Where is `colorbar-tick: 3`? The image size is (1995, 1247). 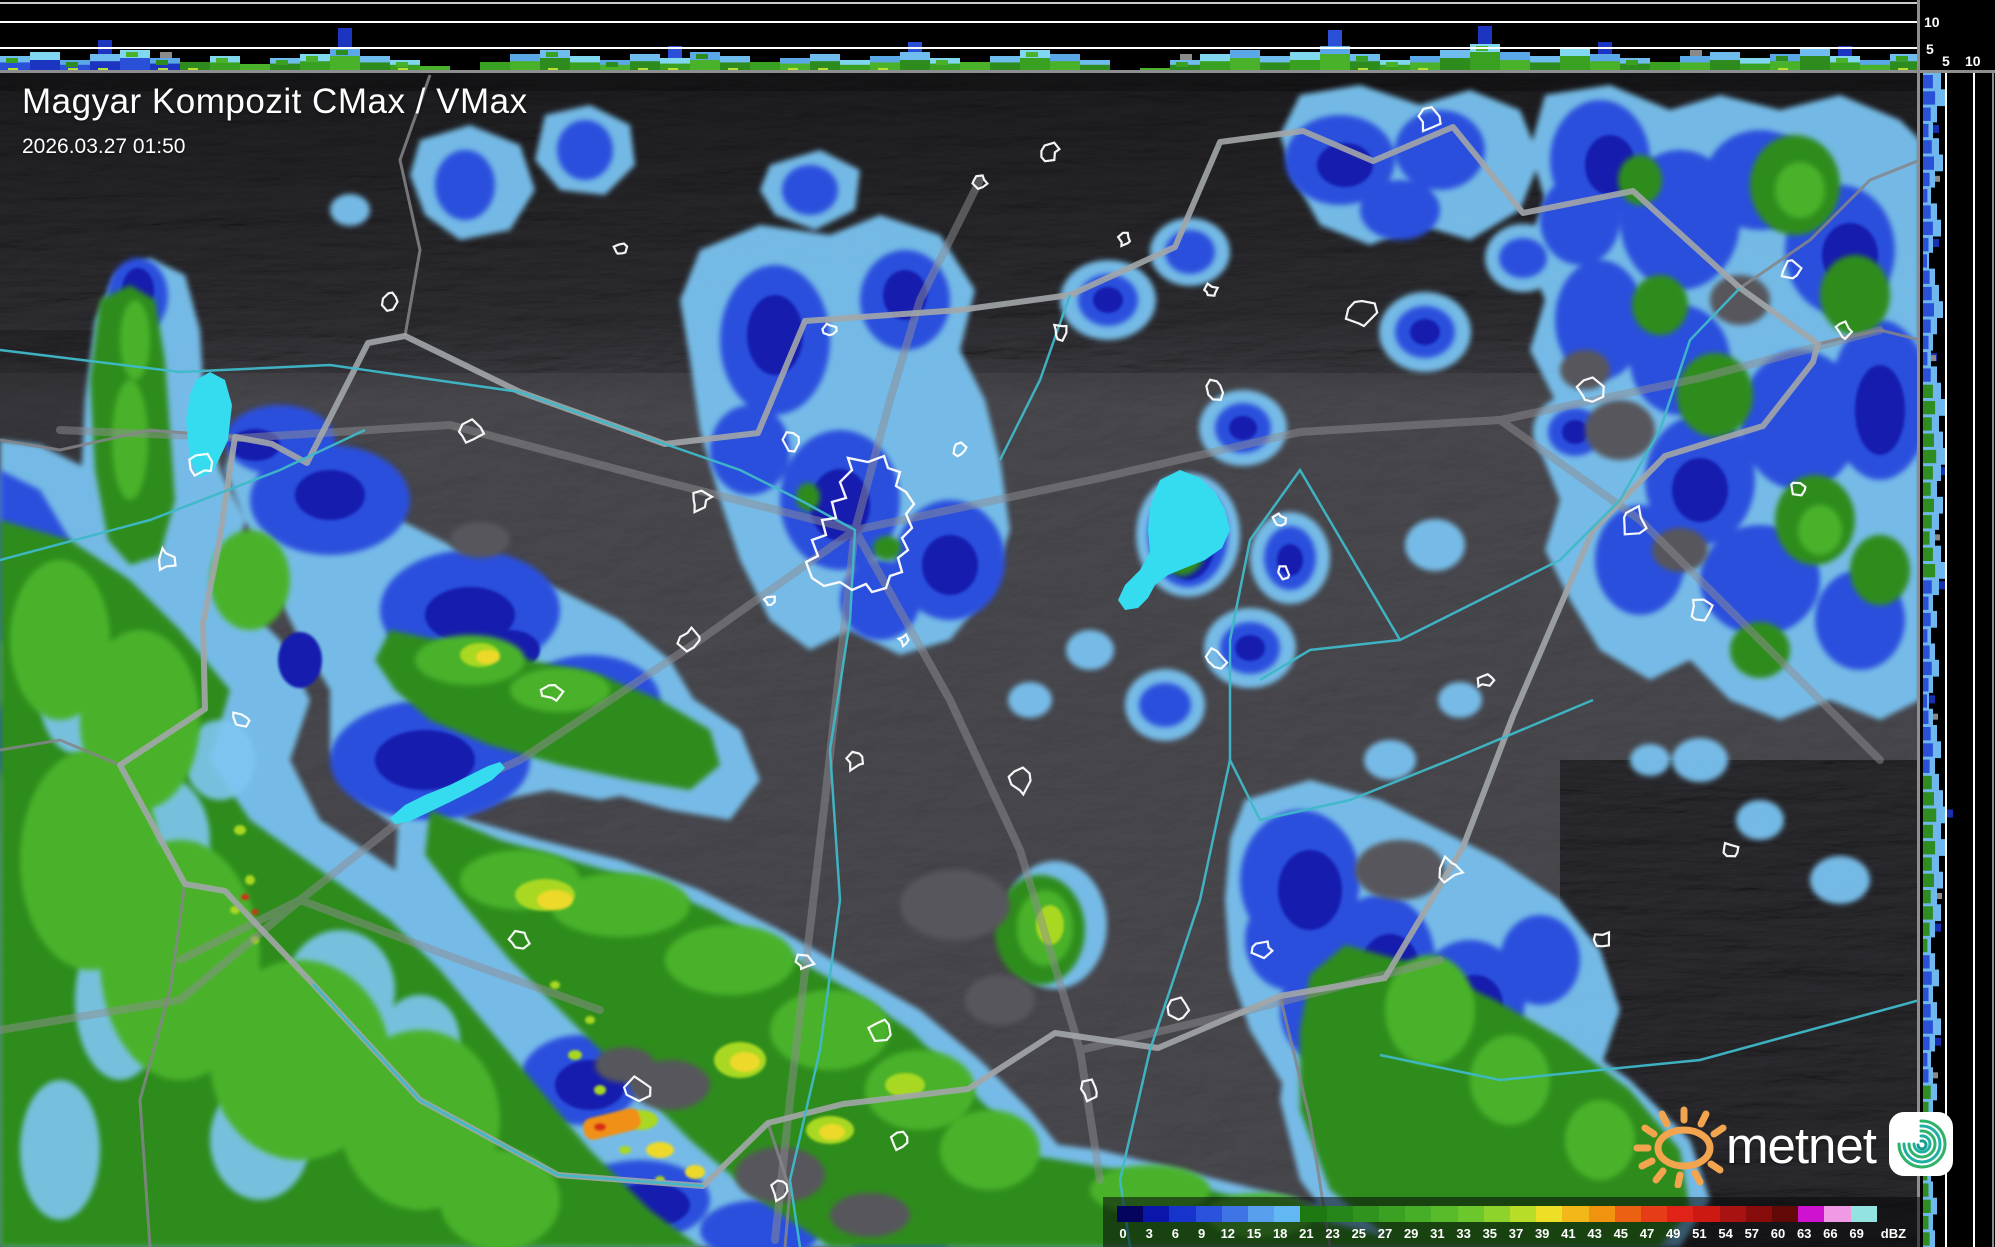
colorbar-tick: 3 is located at coordinates (1149, 1233).